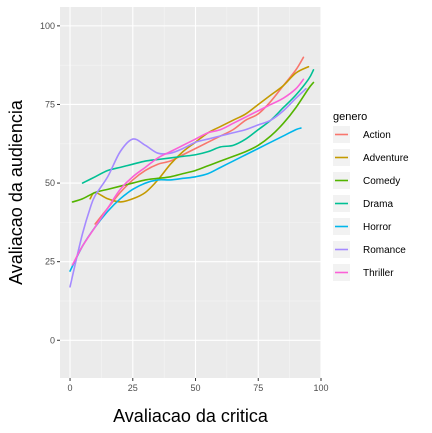 This screenshot has height=433, width=432. Describe the element at coordinates (16, 192) in the screenshot. I see `y-axis-title: Avaliacao da audiencia` at that location.